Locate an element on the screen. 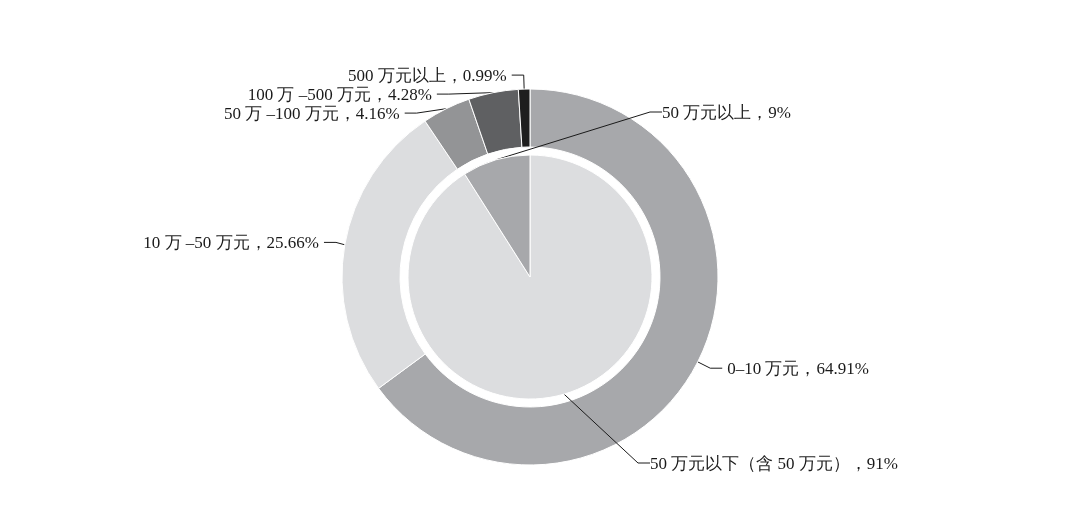  slice-label: 500 万元以上，0.99% is located at coordinates (427, 75).